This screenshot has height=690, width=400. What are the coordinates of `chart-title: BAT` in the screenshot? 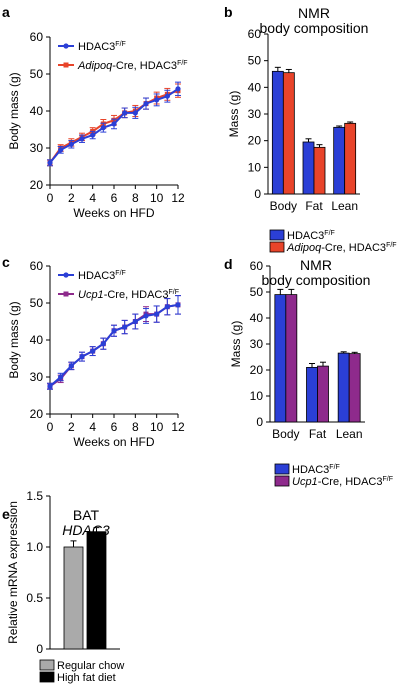 It's located at (86, 515).